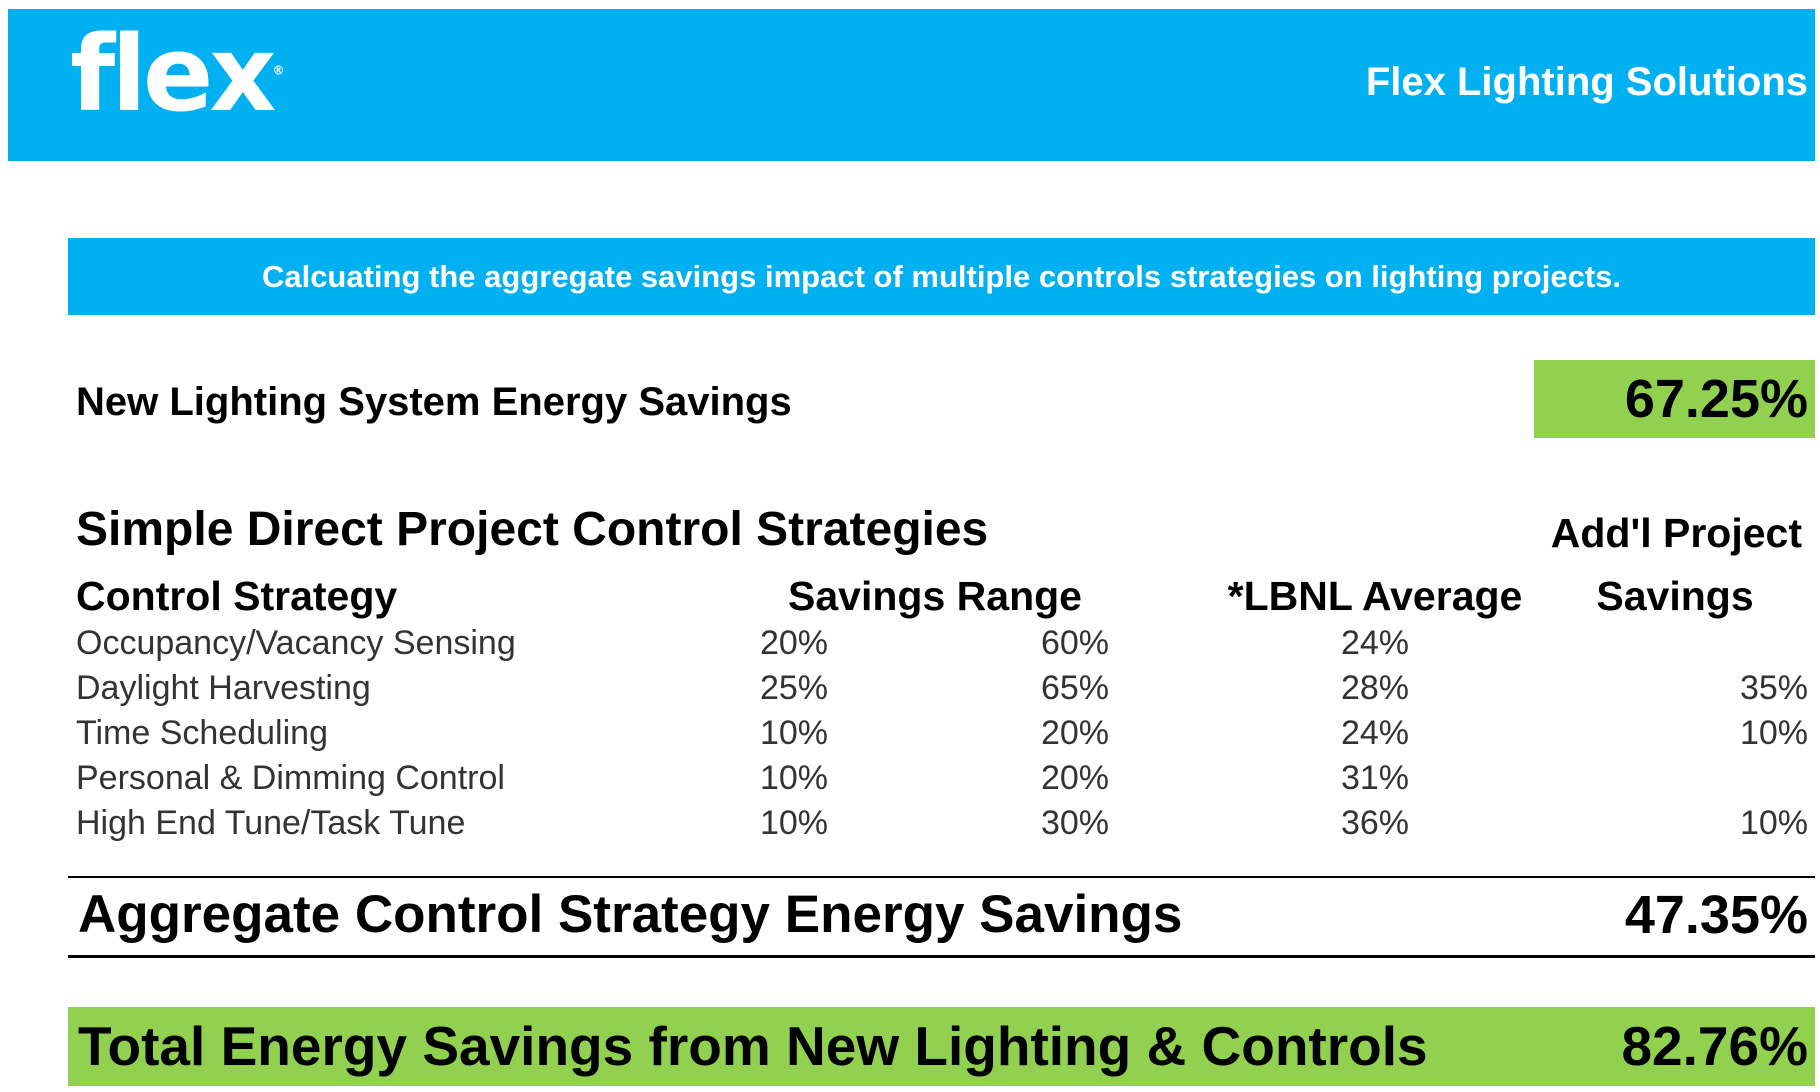 This screenshot has width=1820, height=1092. Describe the element at coordinates (434, 402) in the screenshot. I see `new-lighting-label: New Lighting System Energy Savings` at that location.